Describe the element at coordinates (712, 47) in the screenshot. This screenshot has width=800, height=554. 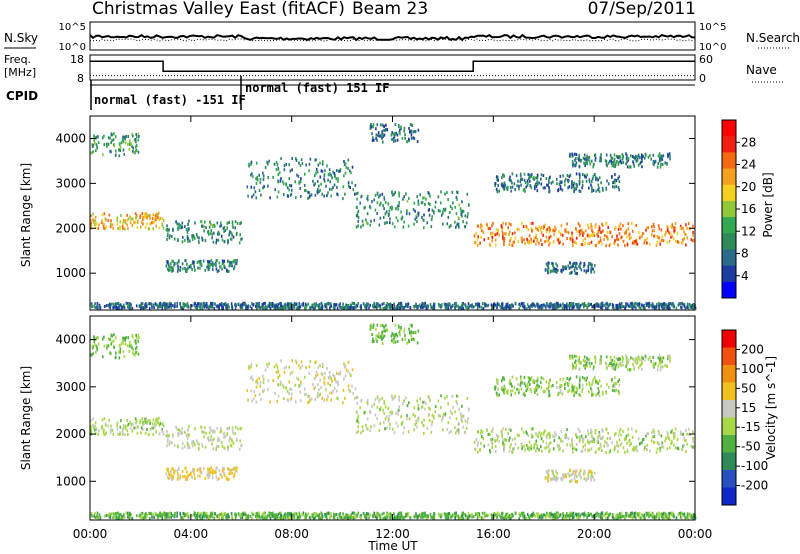
I see `nsearch-right-tick-bottom: 10^0` at that location.